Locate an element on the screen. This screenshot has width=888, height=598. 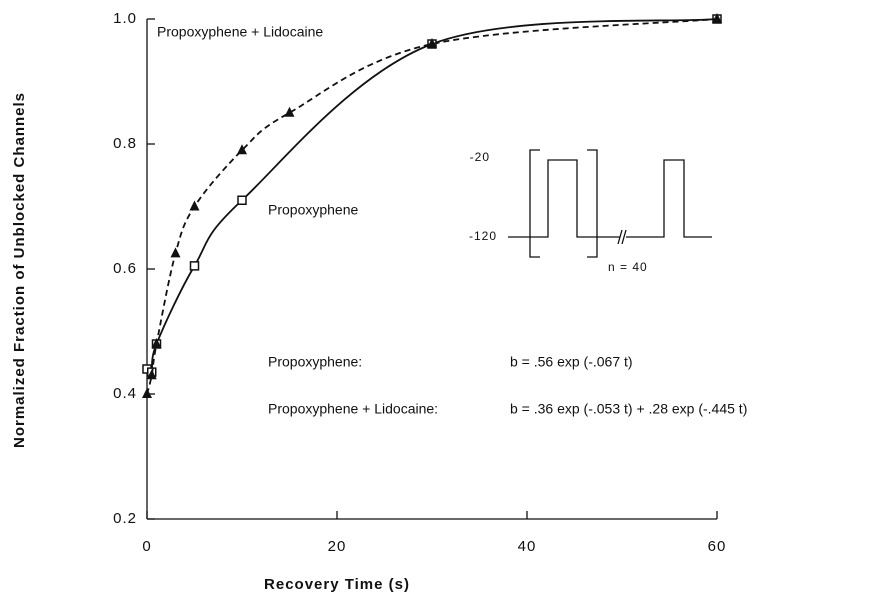
series-label: Propoxyphene is located at coordinates (313, 210).